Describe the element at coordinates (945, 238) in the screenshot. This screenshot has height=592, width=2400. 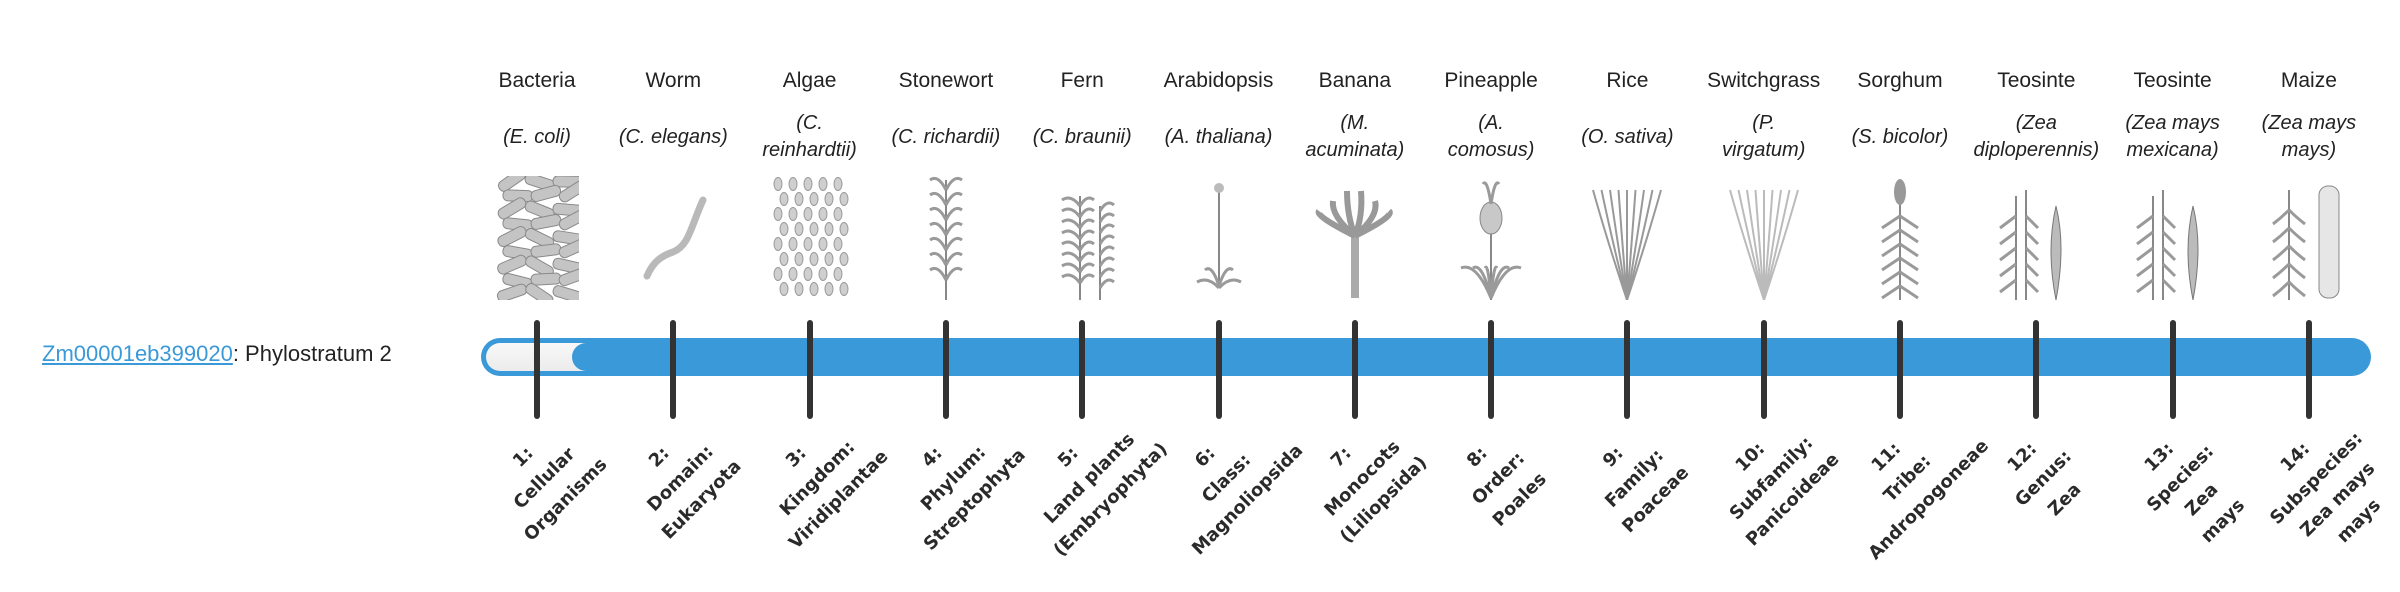
I see `stonewort-icon` at that location.